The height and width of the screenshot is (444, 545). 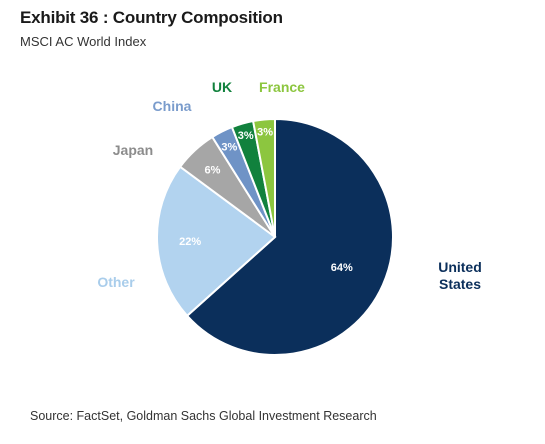 I want to click on category-label-france: France, so click(x=282, y=87).